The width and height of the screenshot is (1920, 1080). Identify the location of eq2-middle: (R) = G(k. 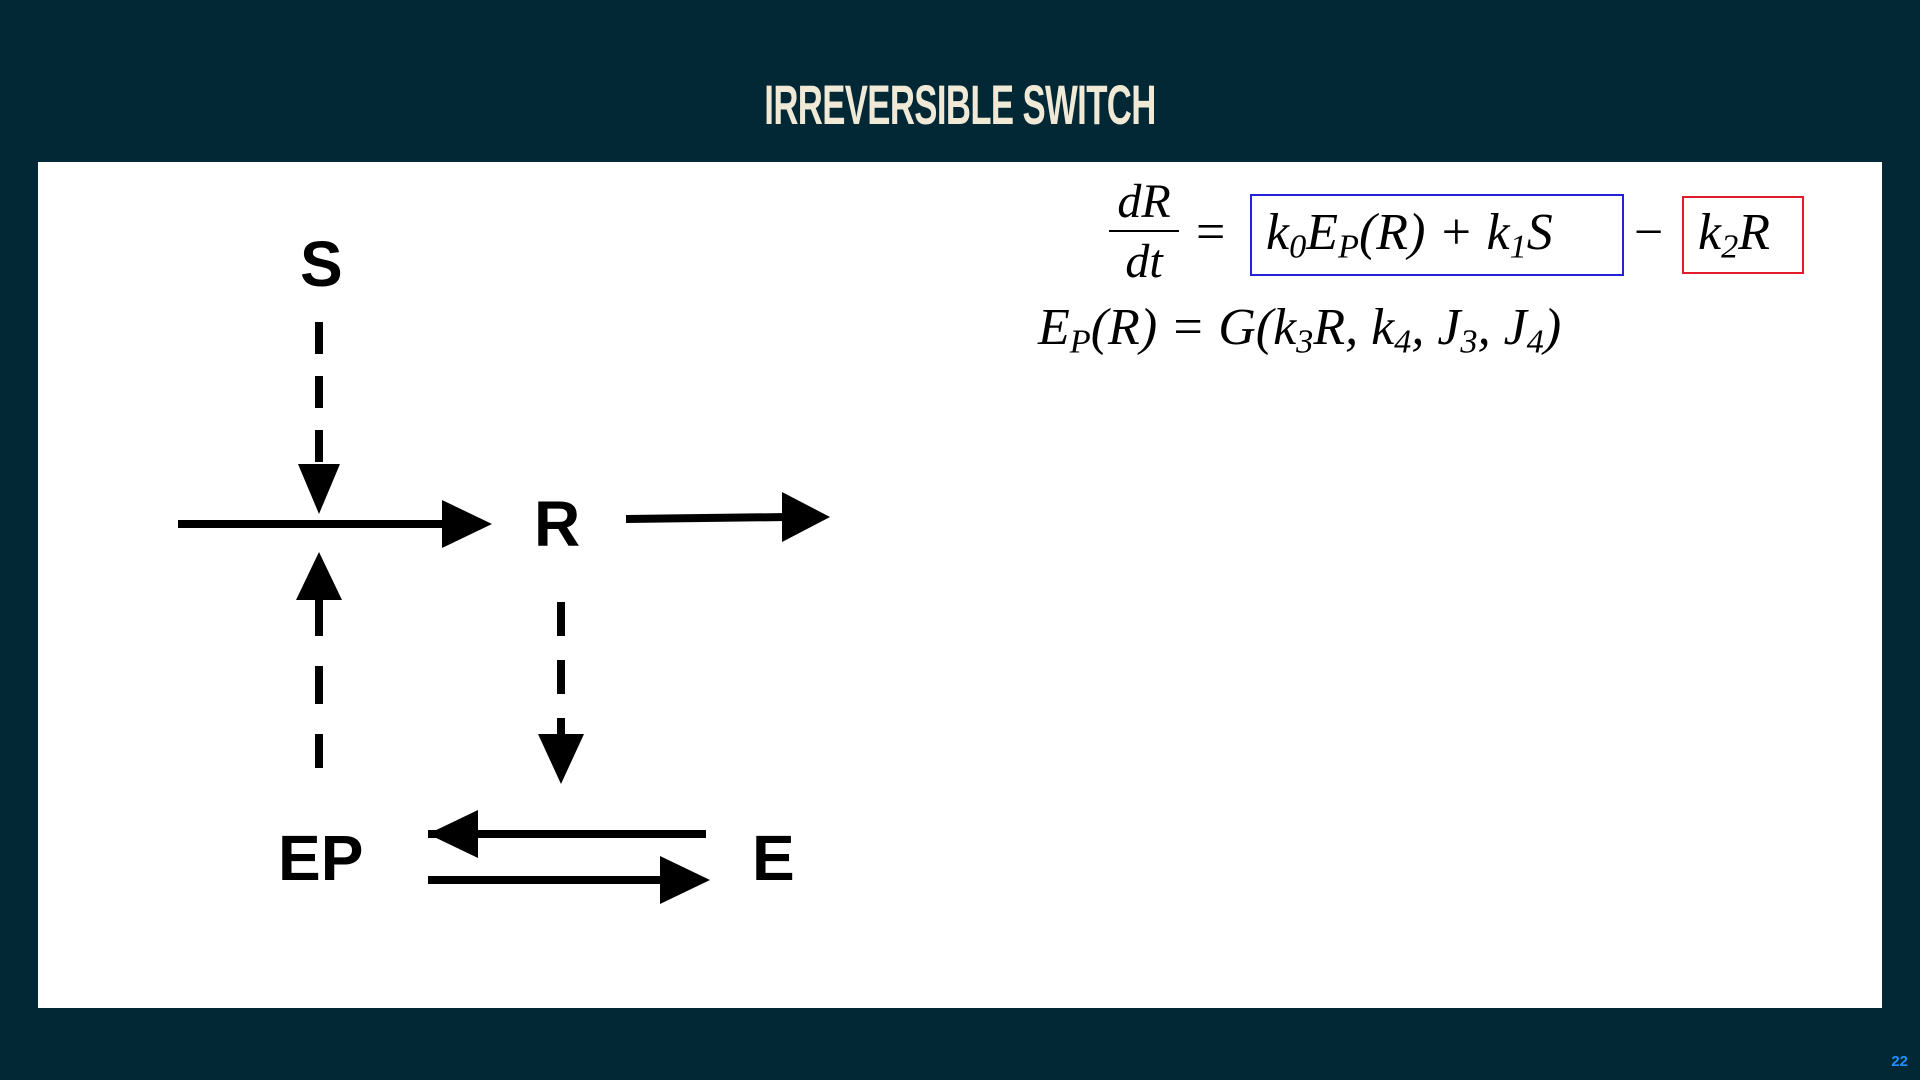
(1193, 327).